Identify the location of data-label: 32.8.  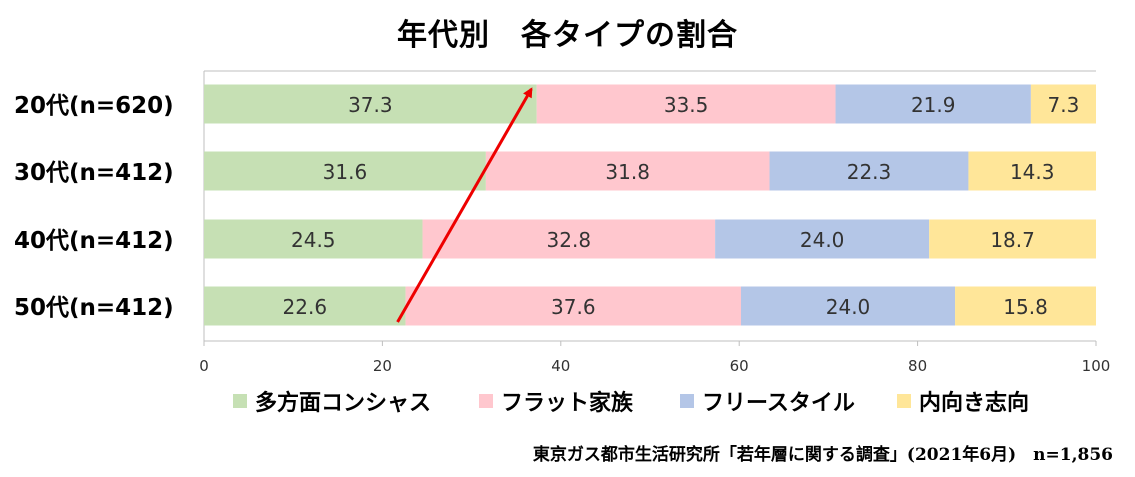
(569, 240).